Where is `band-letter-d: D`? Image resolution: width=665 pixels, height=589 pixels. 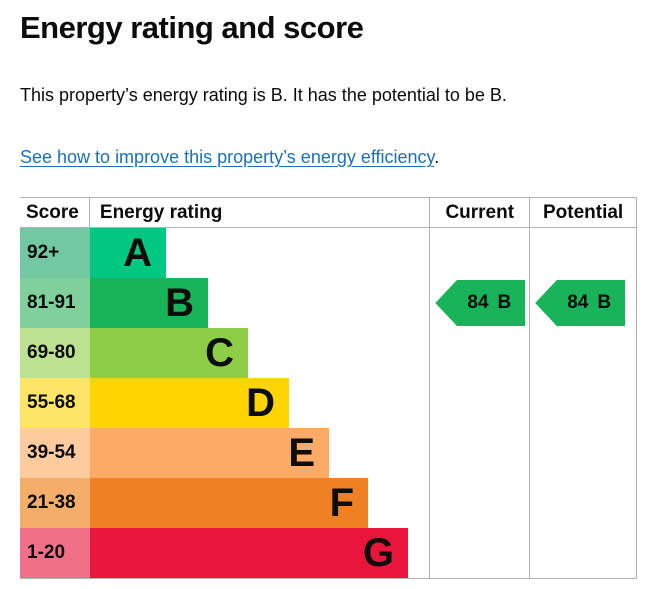
band-letter-d: D is located at coordinates (260, 403).